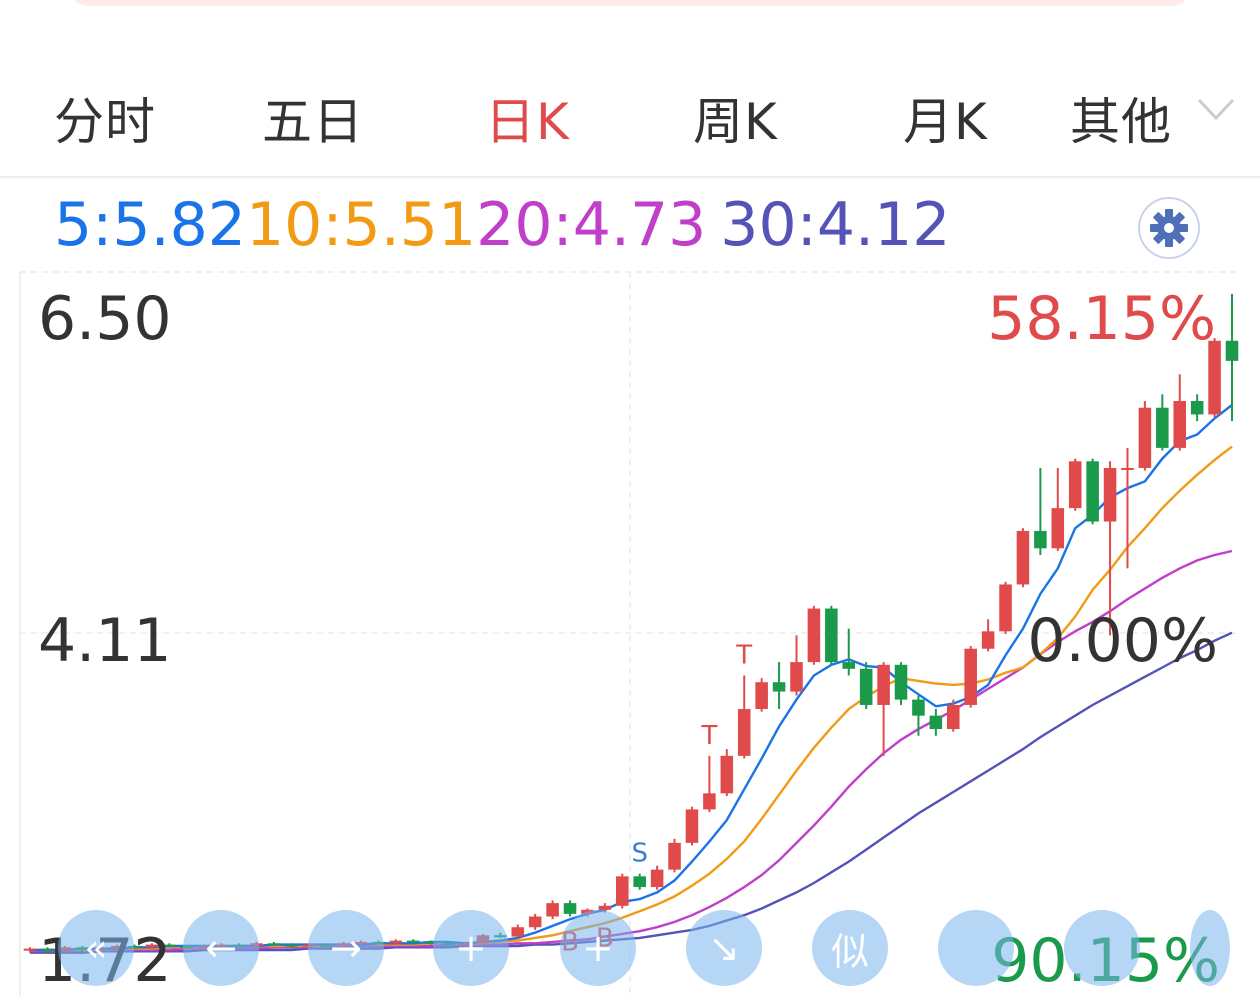  What do you see at coordinates (735, 122) in the screenshot?
I see `tab-weekly-k: 周K` at bounding box center [735, 122].